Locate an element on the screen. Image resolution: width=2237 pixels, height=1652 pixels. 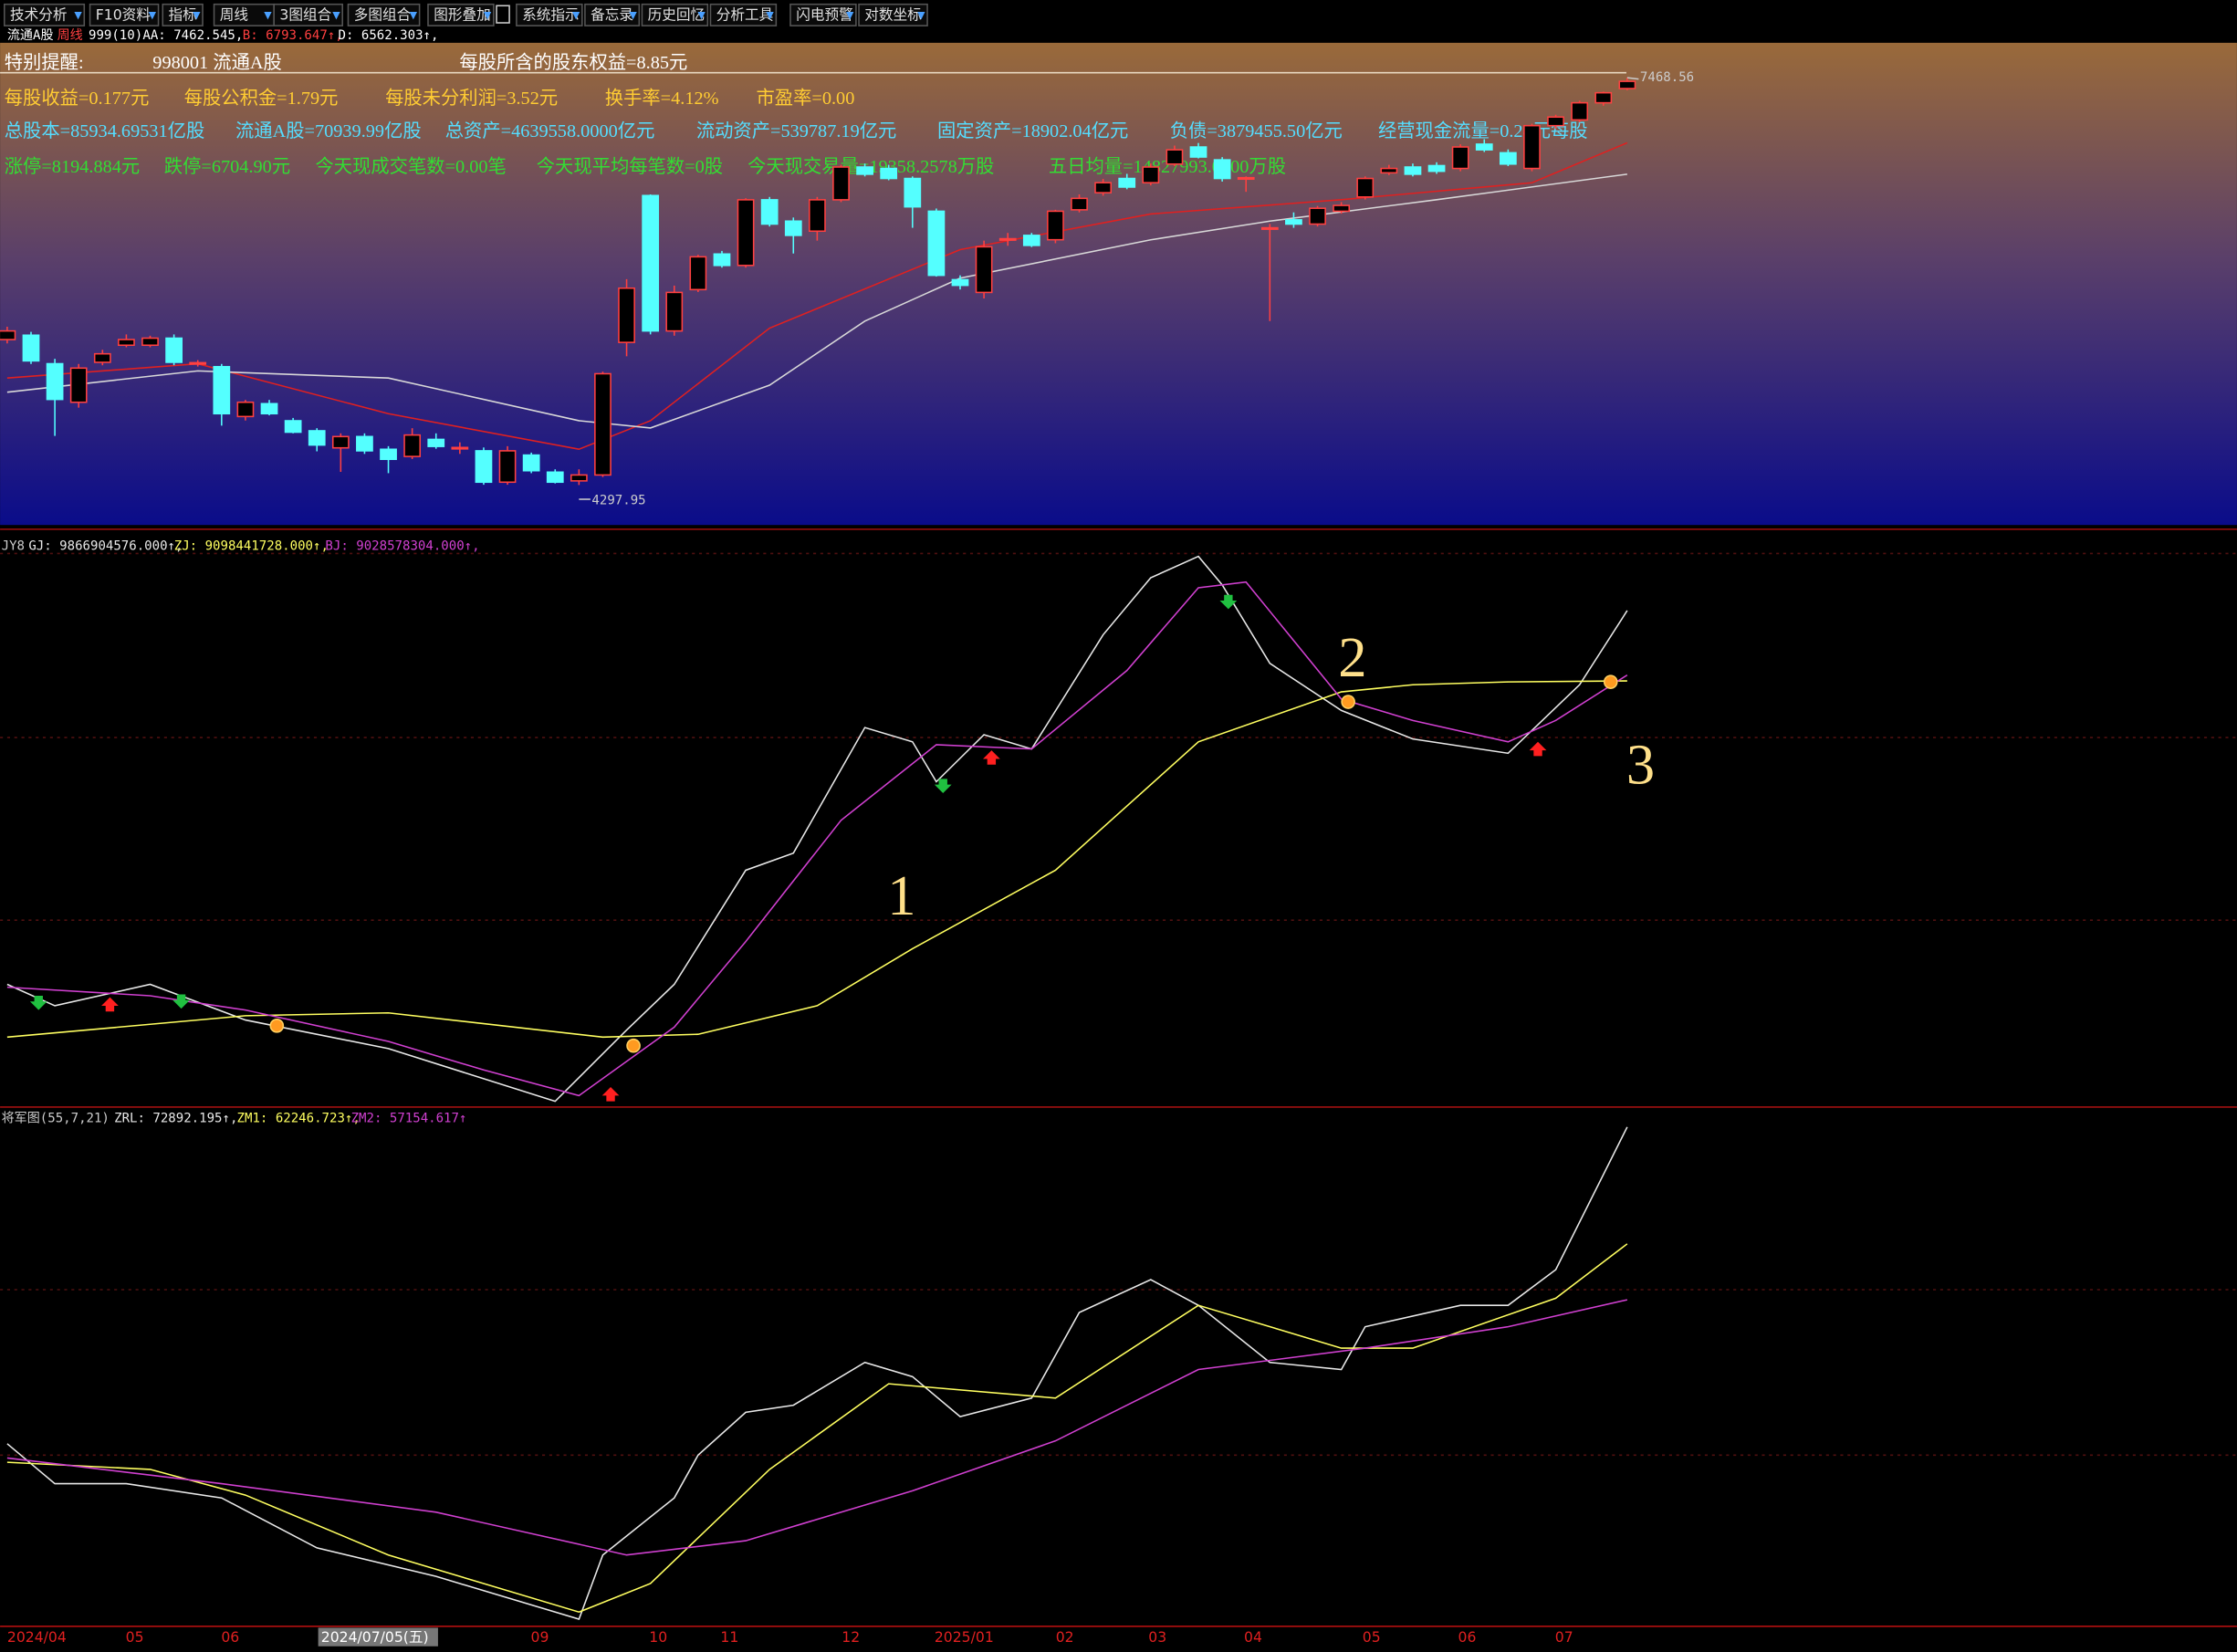
date-label: 11 is located at coordinates (729, 1637).